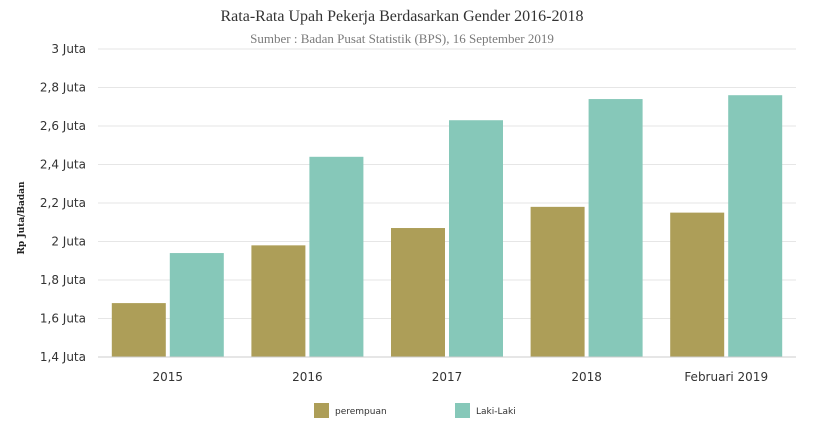 The width and height of the screenshot is (830, 433). I want to click on y-tick-label: 2,8 Juta, so click(63, 88).